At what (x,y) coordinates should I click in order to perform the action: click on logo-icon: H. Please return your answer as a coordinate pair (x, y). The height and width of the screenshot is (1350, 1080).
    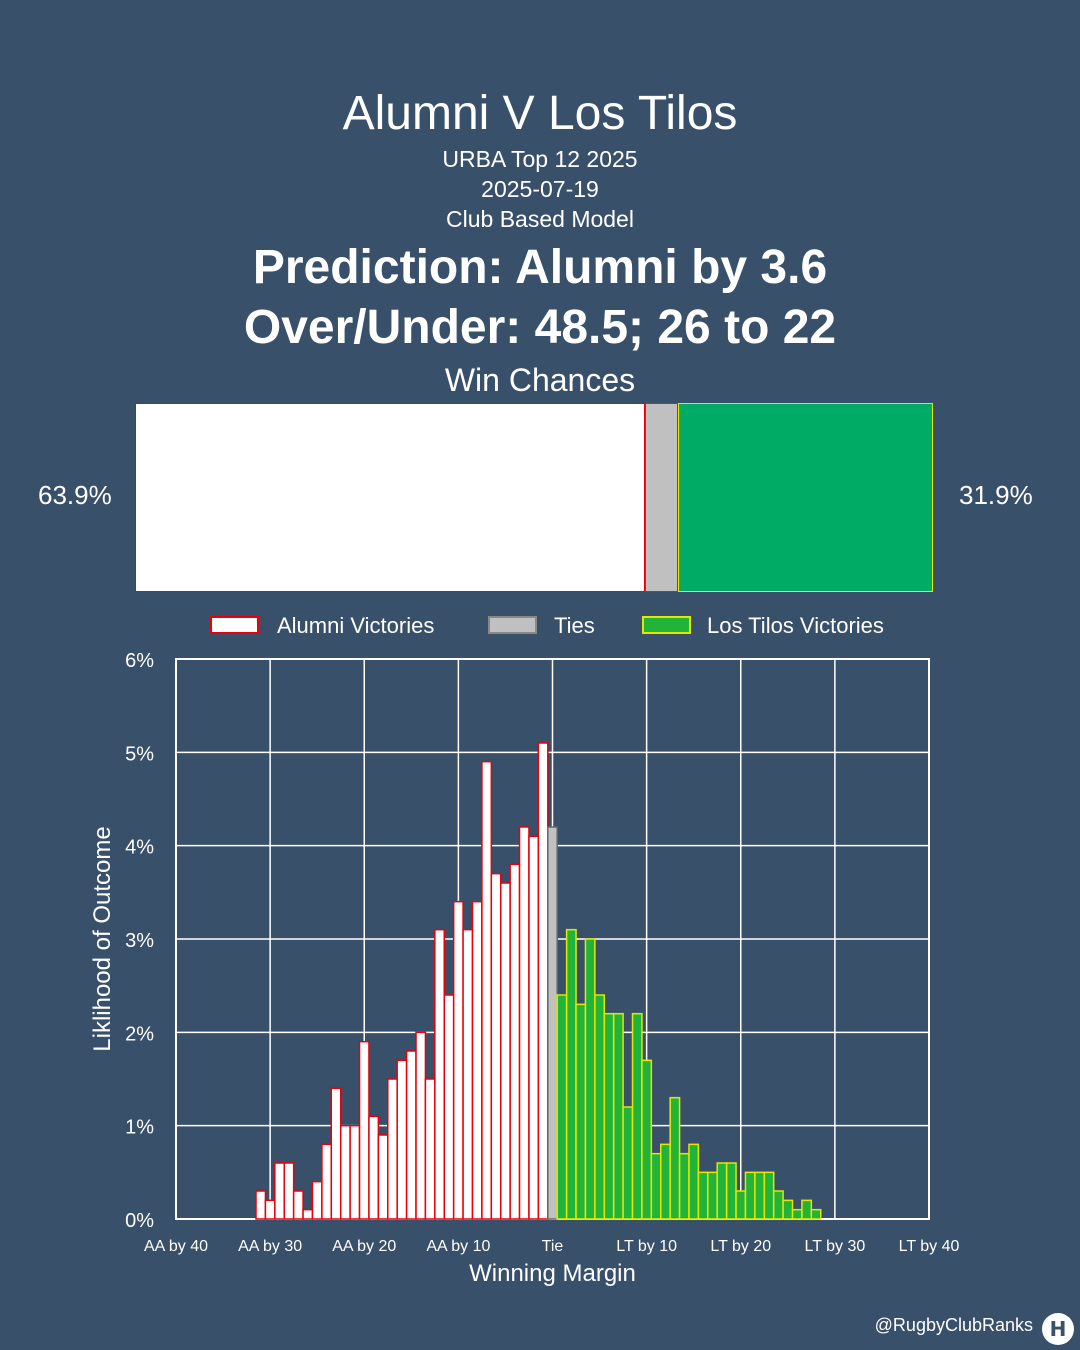
    Looking at the image, I should click on (1058, 1329).